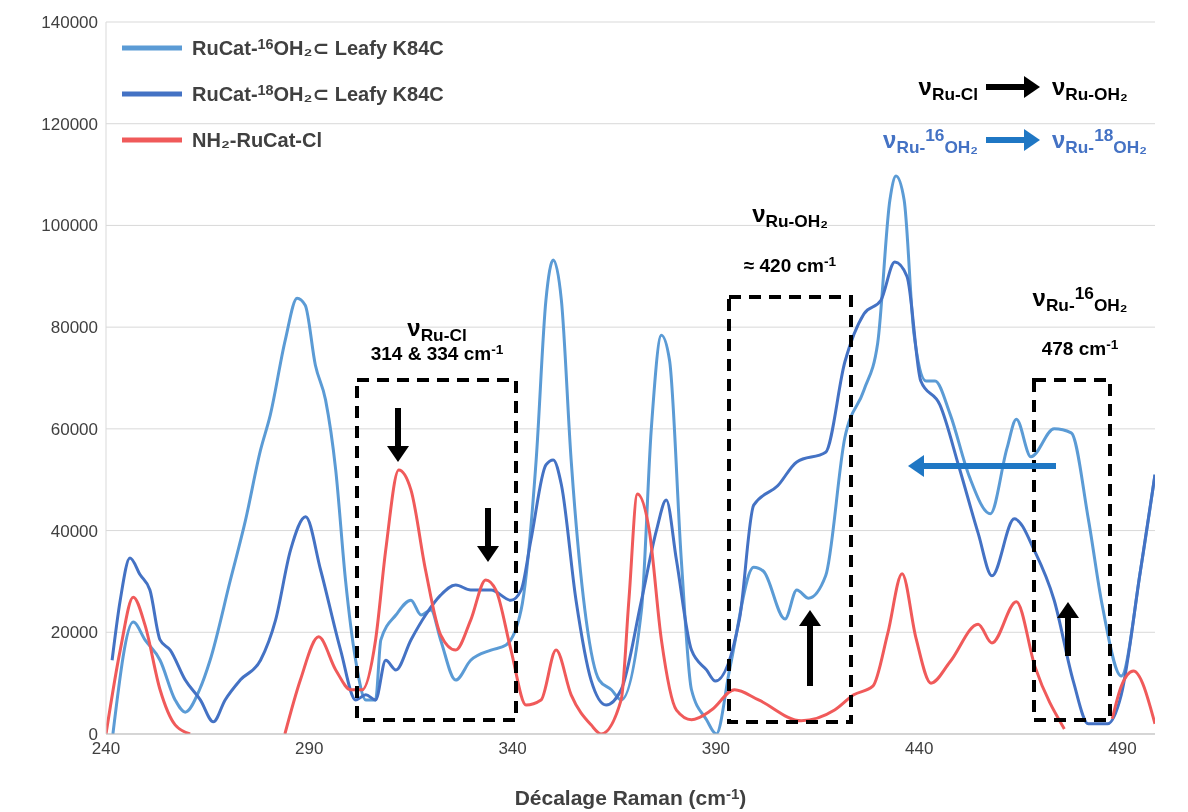  I want to click on legend-label: NH₂-RuCat-Cl, so click(257, 140).